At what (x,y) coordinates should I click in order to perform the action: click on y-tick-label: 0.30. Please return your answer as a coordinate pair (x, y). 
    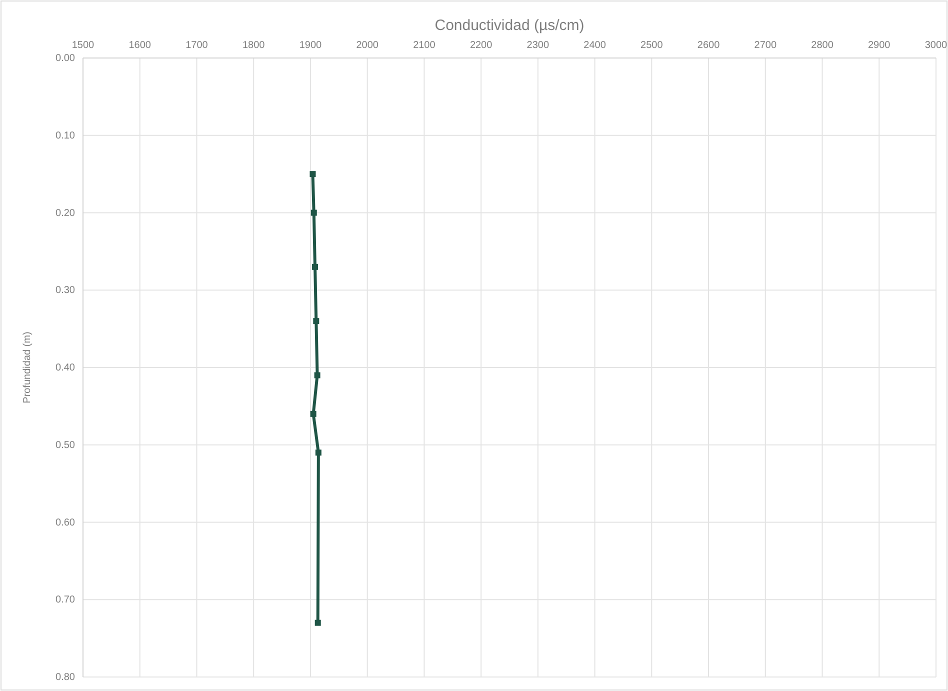
    Looking at the image, I should click on (66, 290).